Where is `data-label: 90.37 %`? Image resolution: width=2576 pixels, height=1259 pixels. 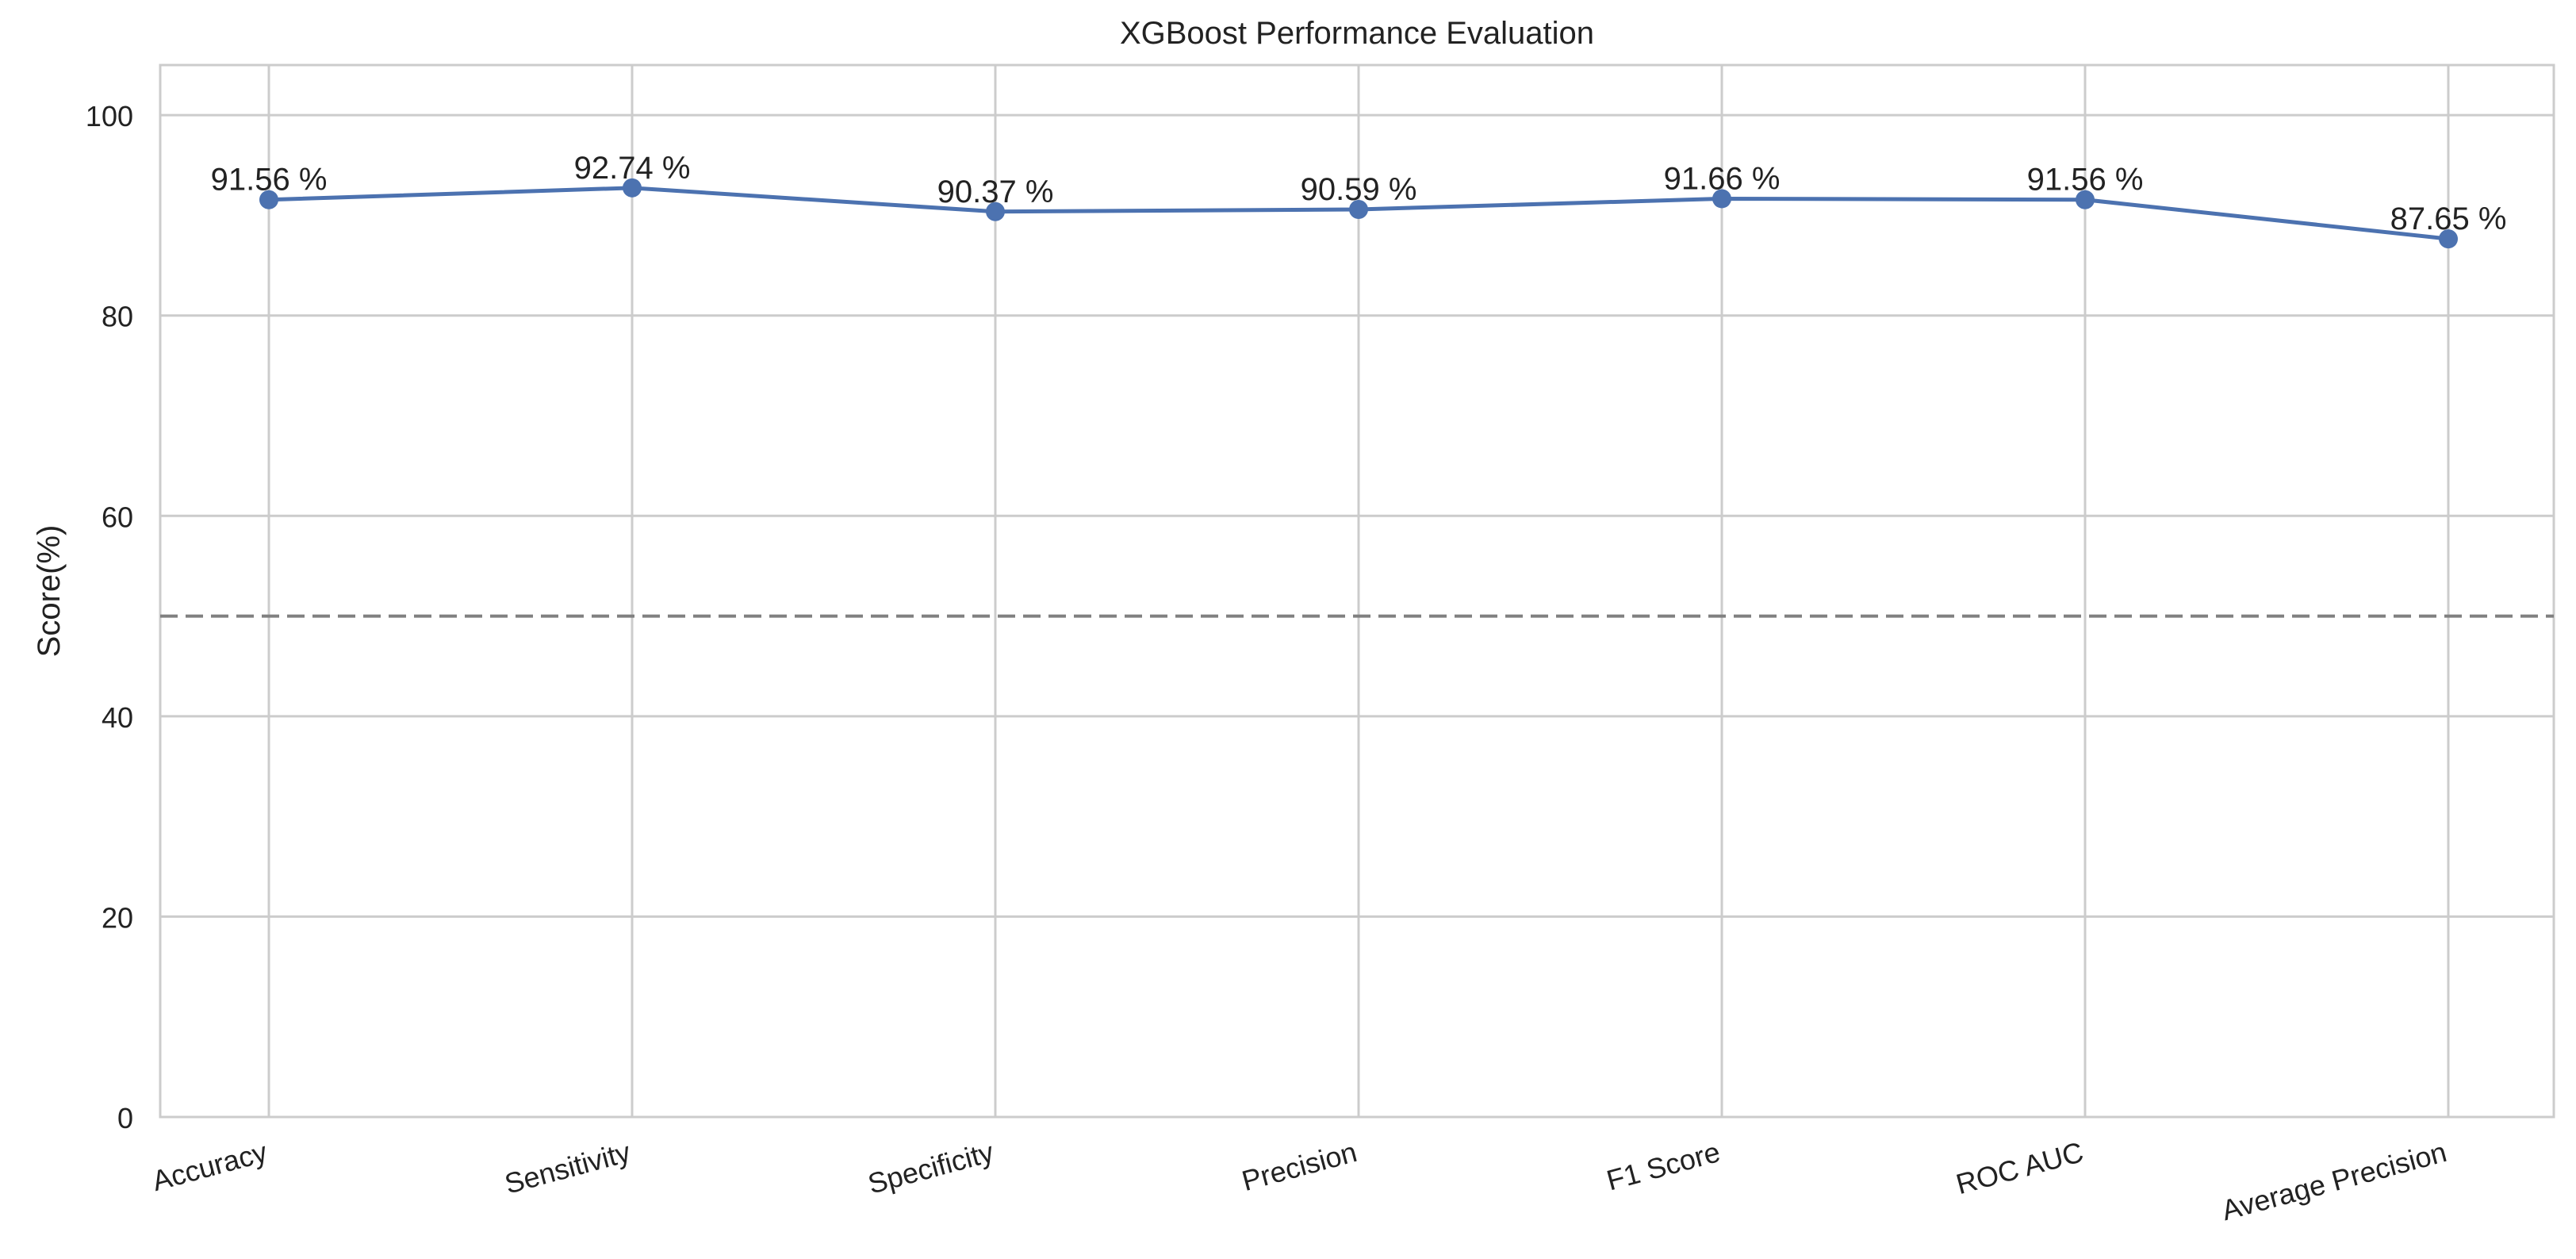 data-label: 90.37 % is located at coordinates (995, 192).